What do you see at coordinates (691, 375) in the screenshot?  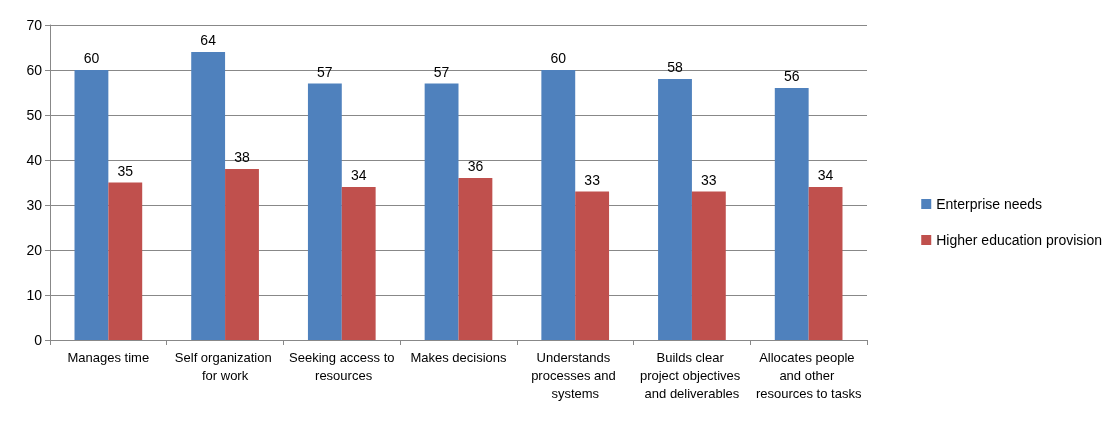 I see `x-tick-label: Builds clear project objectives and deliverables` at bounding box center [691, 375].